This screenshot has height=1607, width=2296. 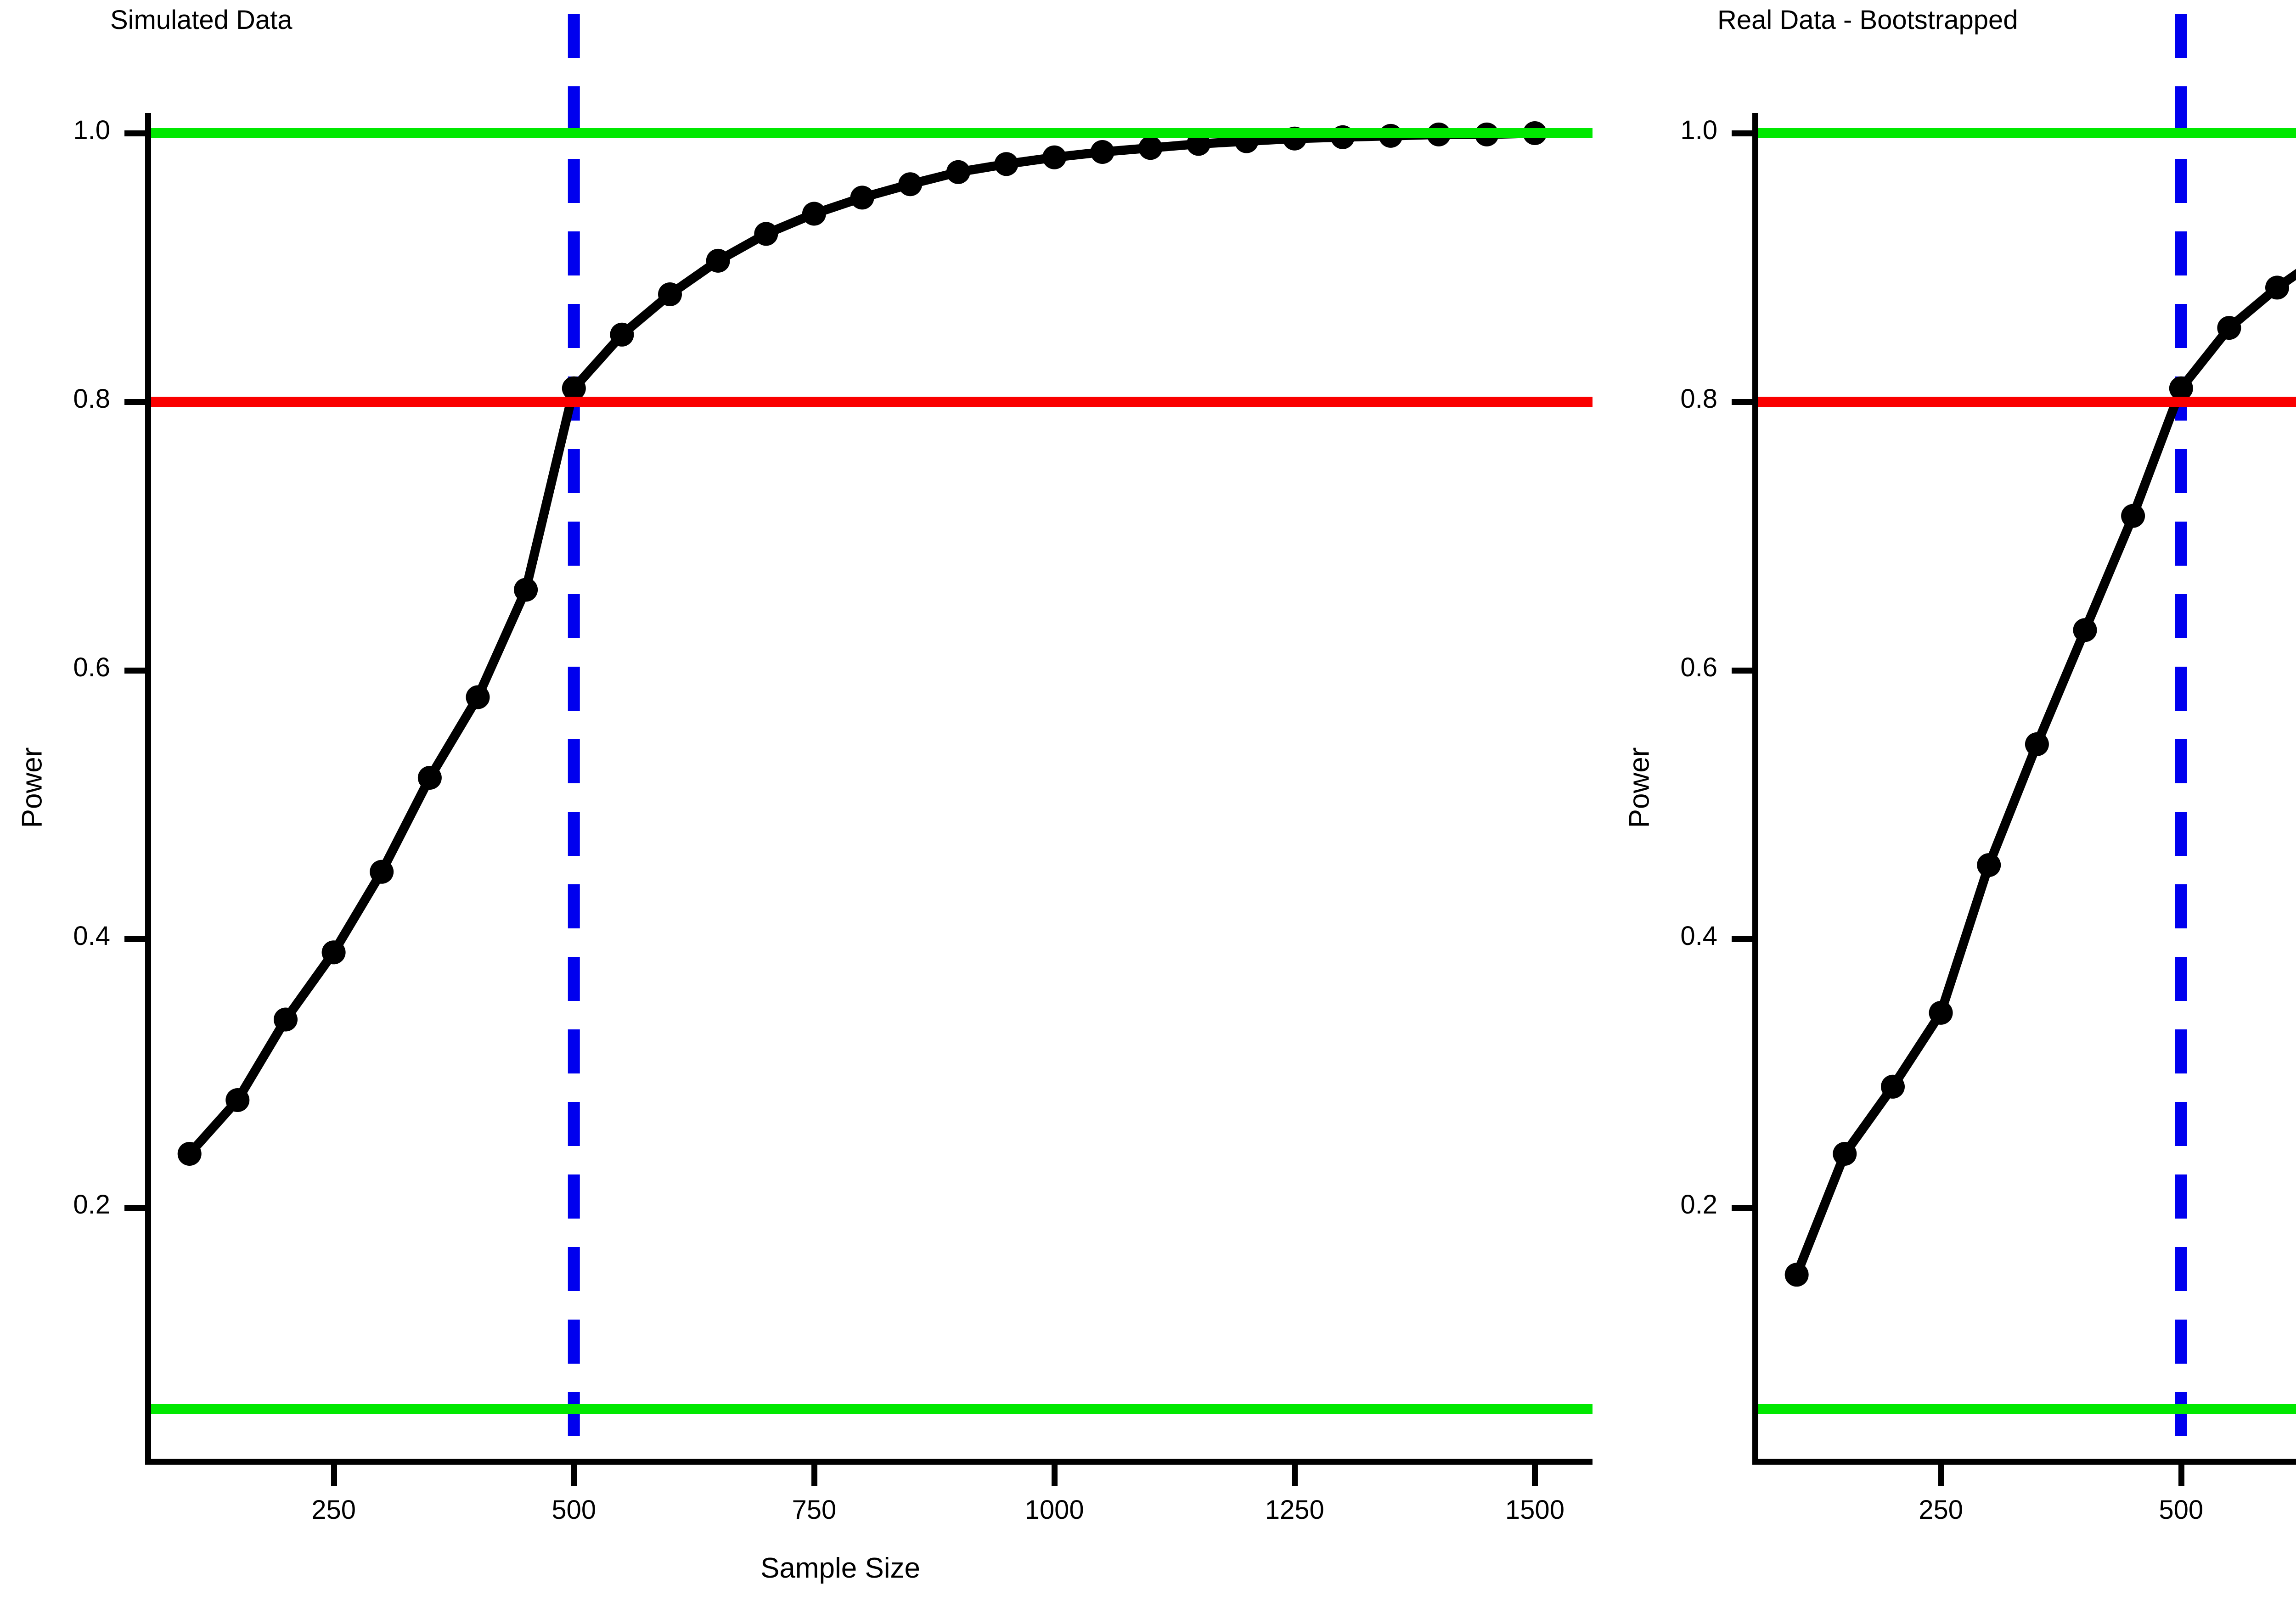 I want to click on x-tick-label-750: 750, so click(x=814, y=1510).